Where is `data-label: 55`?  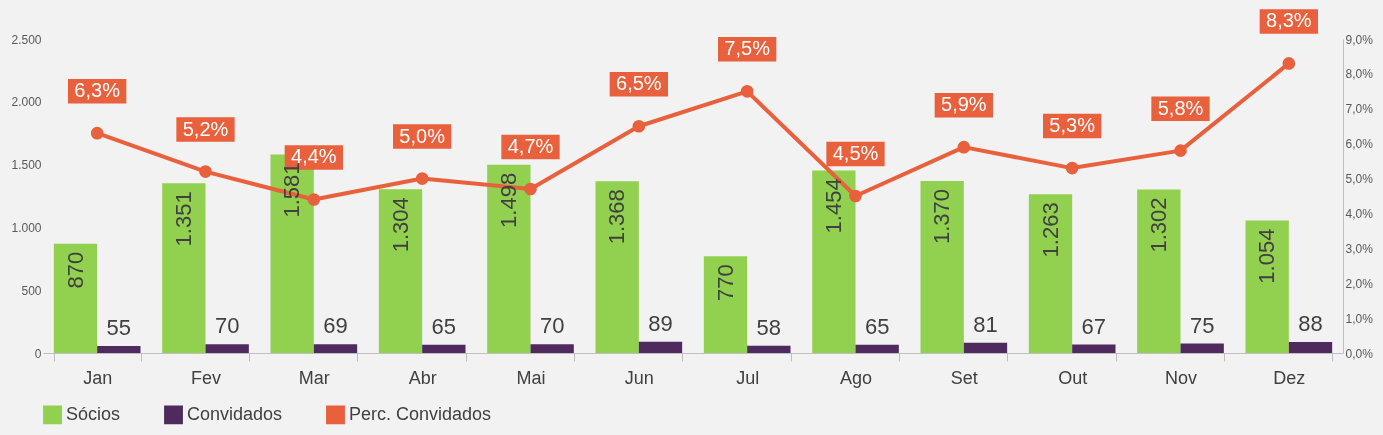 data-label: 55 is located at coordinates (119, 328).